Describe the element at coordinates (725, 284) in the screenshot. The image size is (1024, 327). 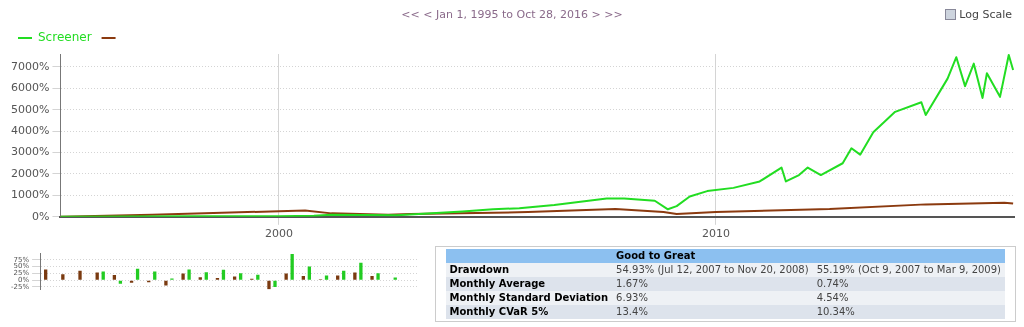
I see `table-panel: Good to Great Drawdown 54.93% (Jul 12, 2007 to Nov 20, 2008) 55.19% (Oct 9, 2007 to Mar 9, 2009) Monthly Average 1.67% 0.74% Monthly Standard Deviation 6.93% 4.54% Monthly CVaR 5% 13.4% 10.34%` at that location.